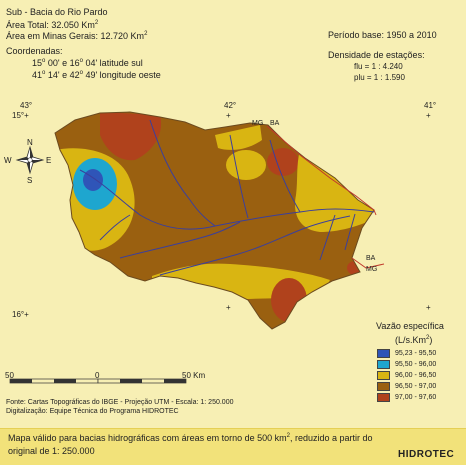  What do you see at coordinates (275, 123) in the screenshot?
I see `state-label-ba-top: BA` at bounding box center [275, 123].